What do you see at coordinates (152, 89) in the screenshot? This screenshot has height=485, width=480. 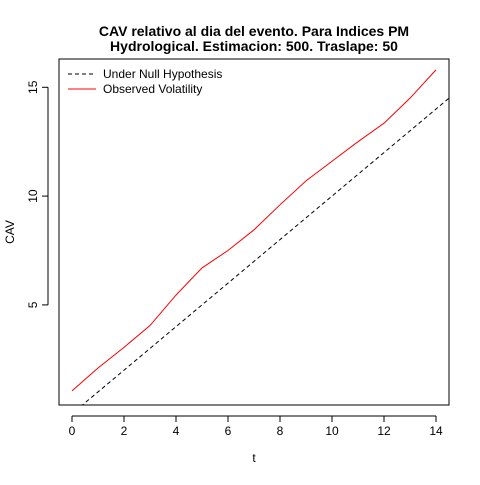 I see `legend-label-observed-volatility: Observed Volatility` at bounding box center [152, 89].